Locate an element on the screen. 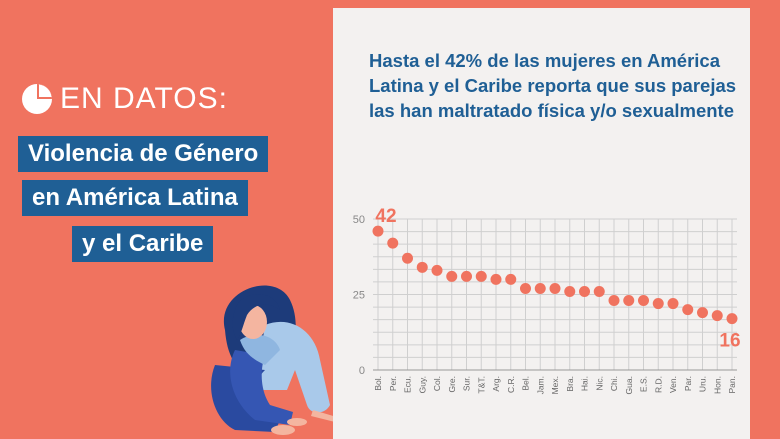  x-tick-label: Col. is located at coordinates (437, 383).